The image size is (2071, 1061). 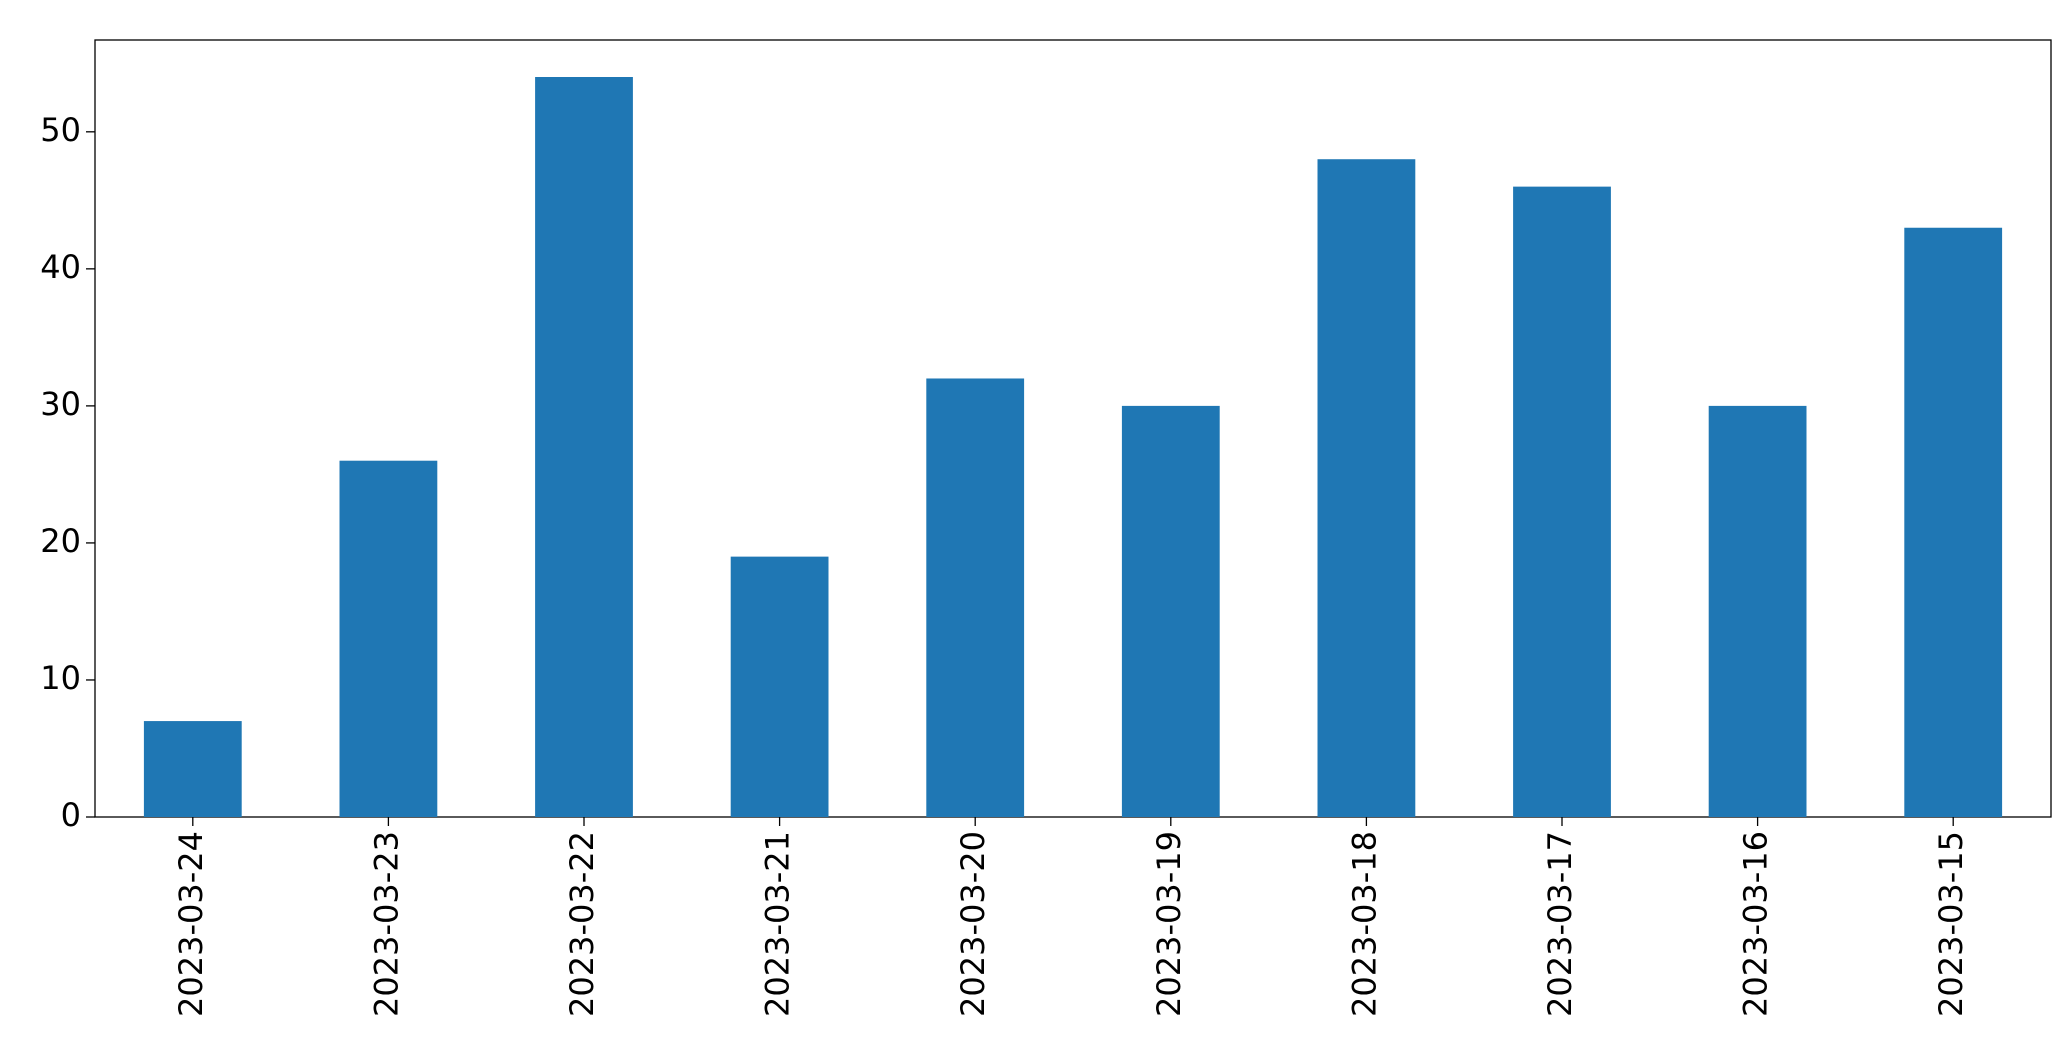 What do you see at coordinates (778, 924) in the screenshot?
I see `x-tick-label: 2023-03-21` at bounding box center [778, 924].